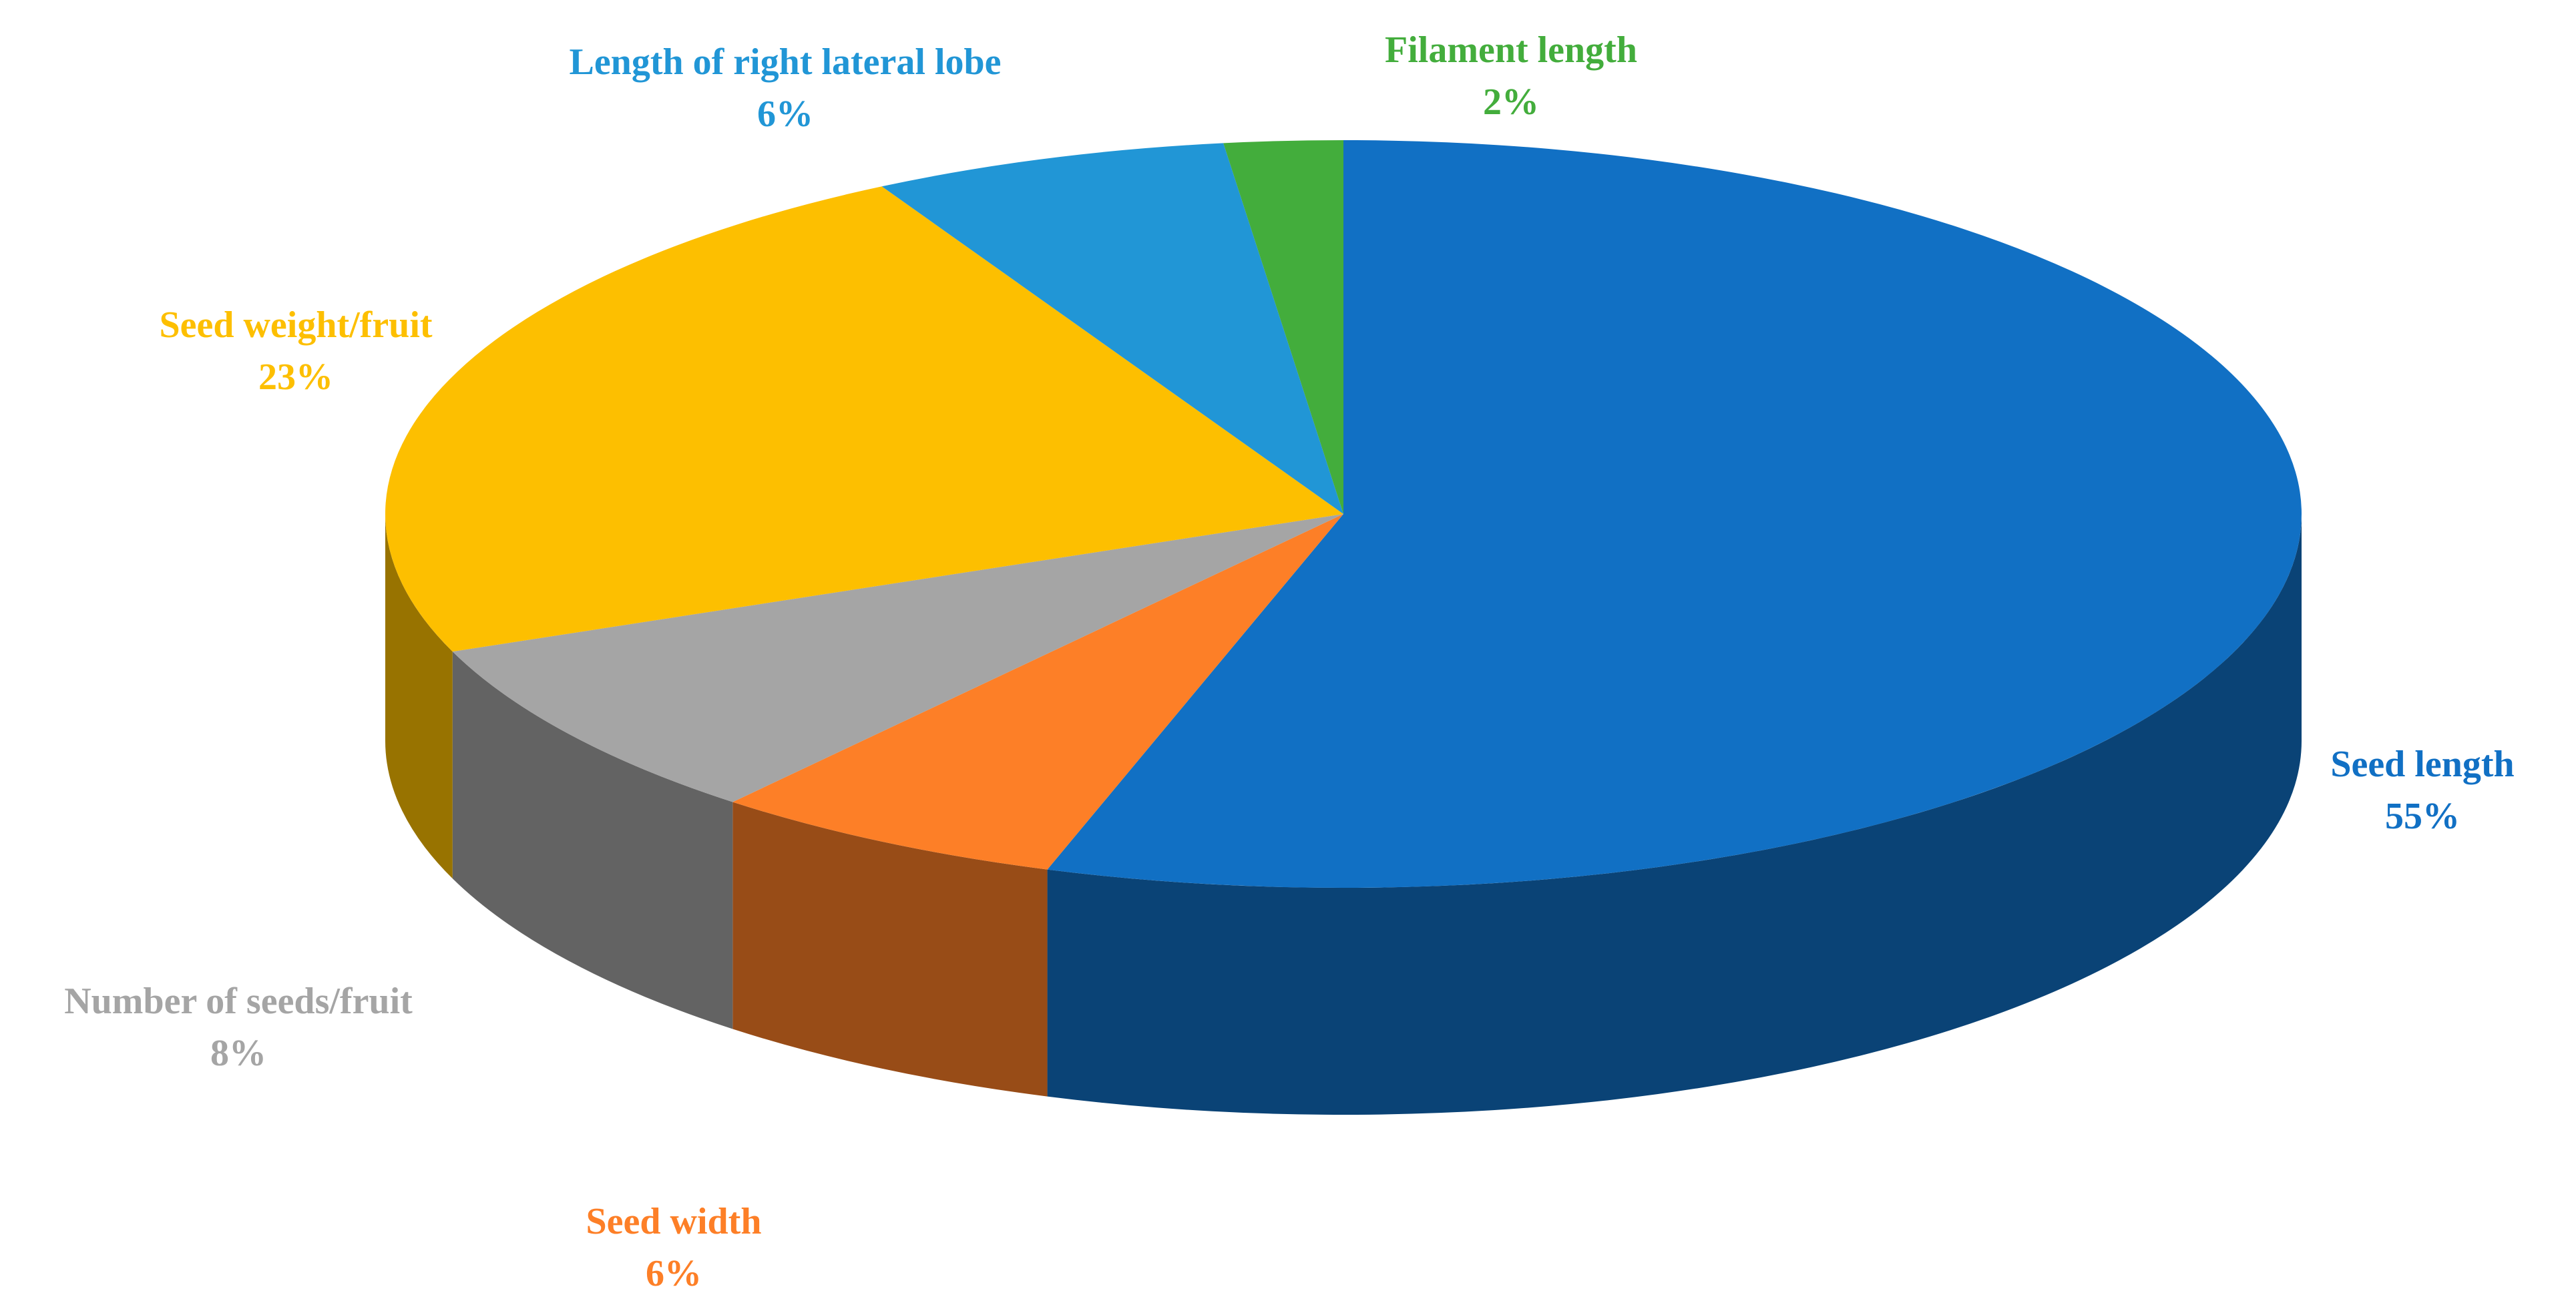  Describe the element at coordinates (238, 1053) in the screenshot. I see `value-label: 8%` at that location.